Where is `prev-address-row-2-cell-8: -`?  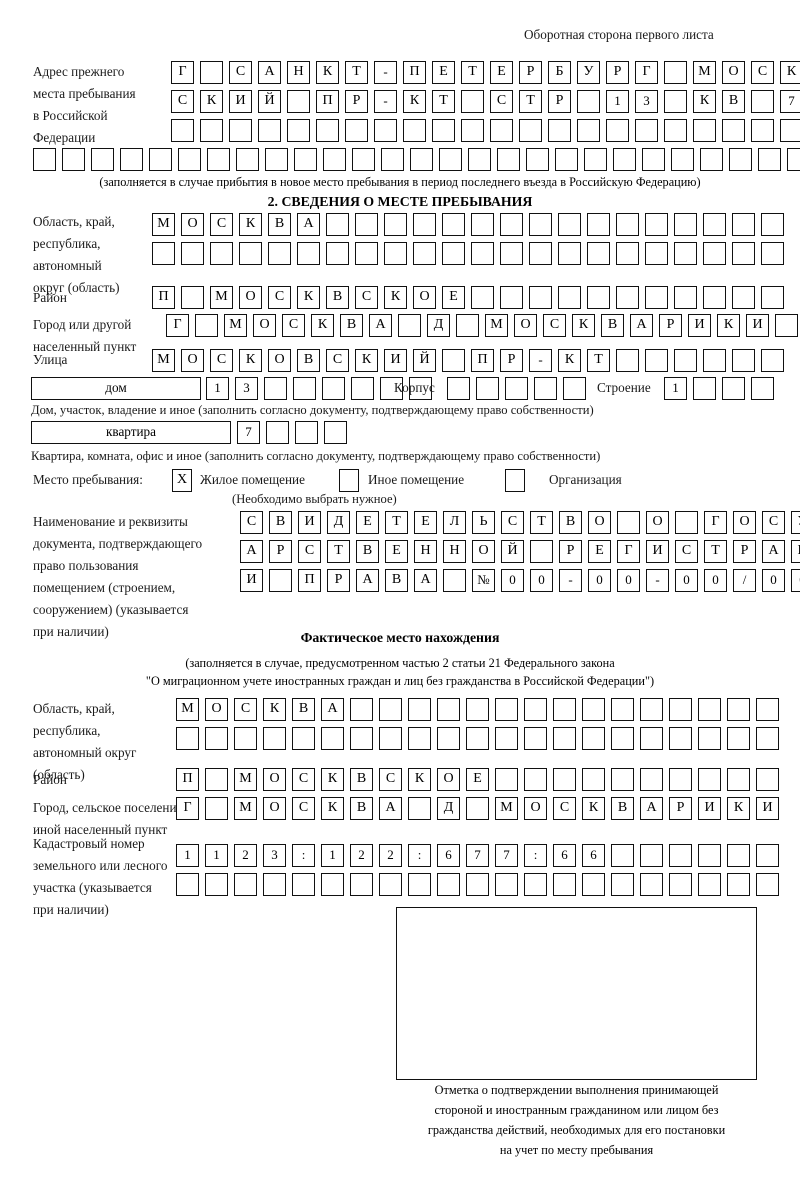
prev-address-row-2-cell-8: - is located at coordinates (385, 101).